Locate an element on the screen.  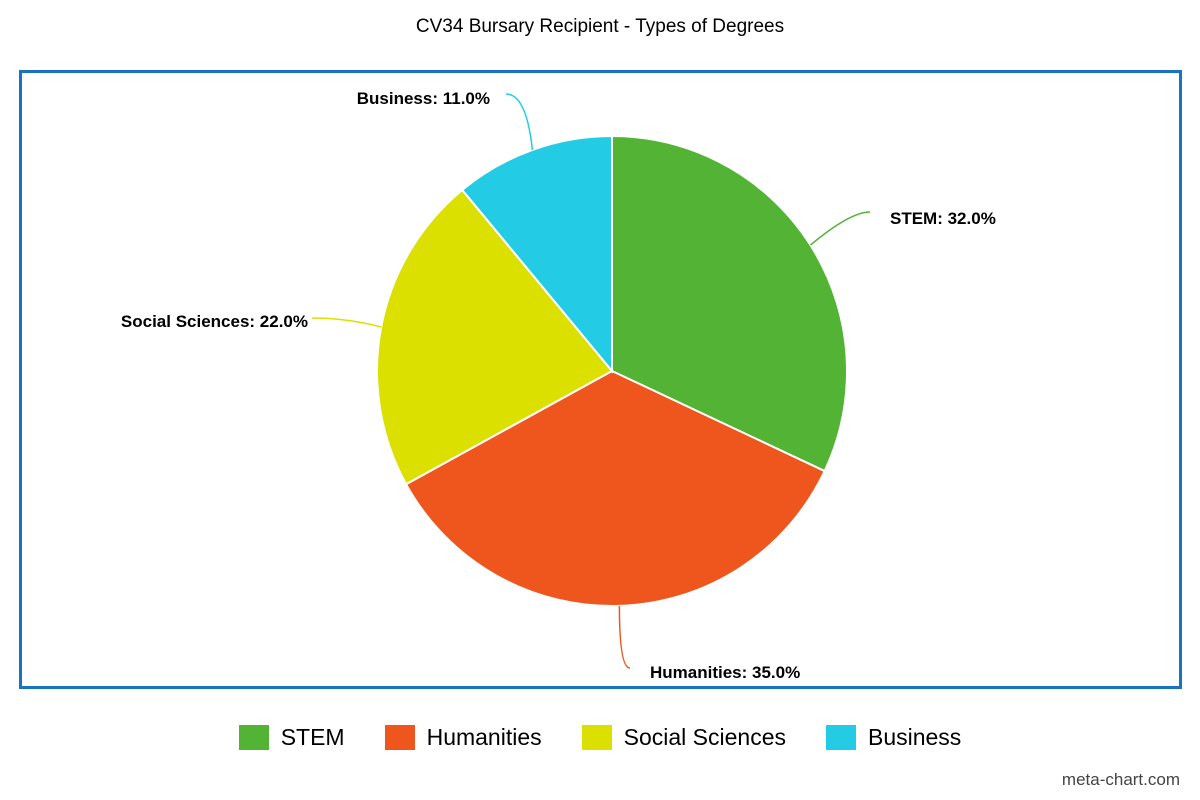
legend-item-business: Business is located at coordinates (893, 737).